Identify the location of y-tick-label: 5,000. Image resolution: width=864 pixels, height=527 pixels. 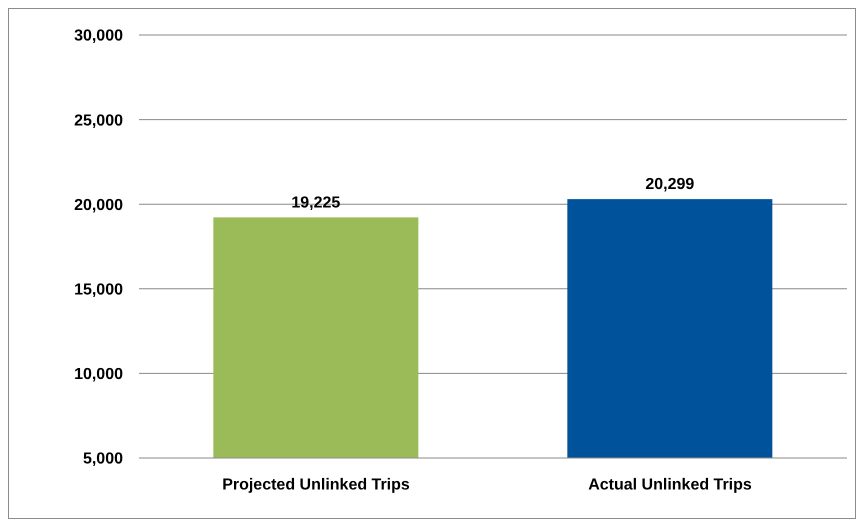
(103, 459).